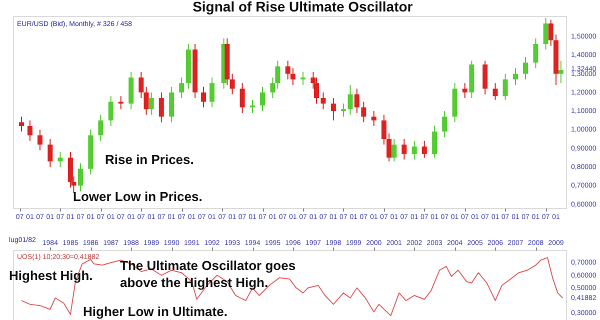  Describe the element at coordinates (155, 311) in the screenshot. I see `annotation: Higher Low in Ultimate.` at that location.